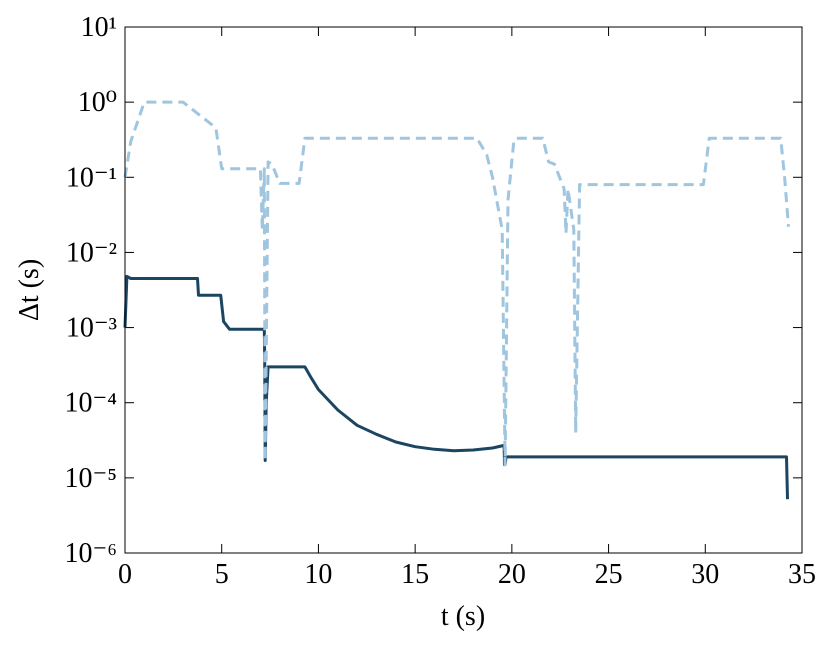 This screenshot has height=647, width=830. I want to click on x-tick-label: 35, so click(802, 574).